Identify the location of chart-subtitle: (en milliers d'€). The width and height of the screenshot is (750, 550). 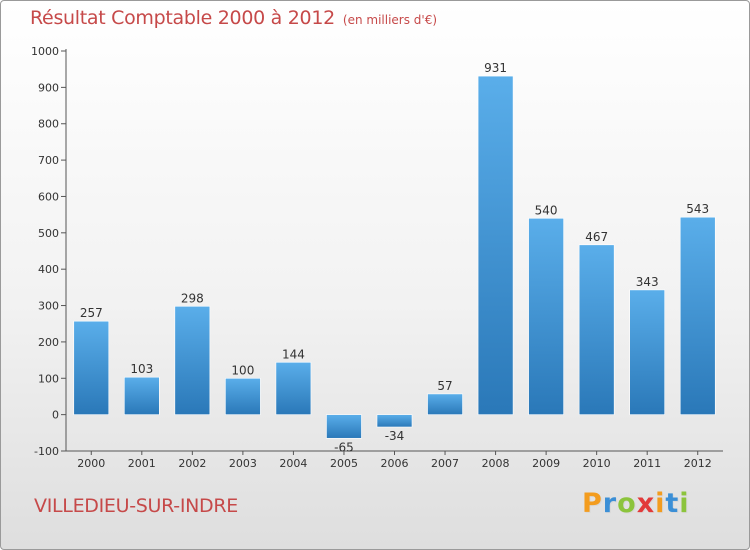
(390, 20).